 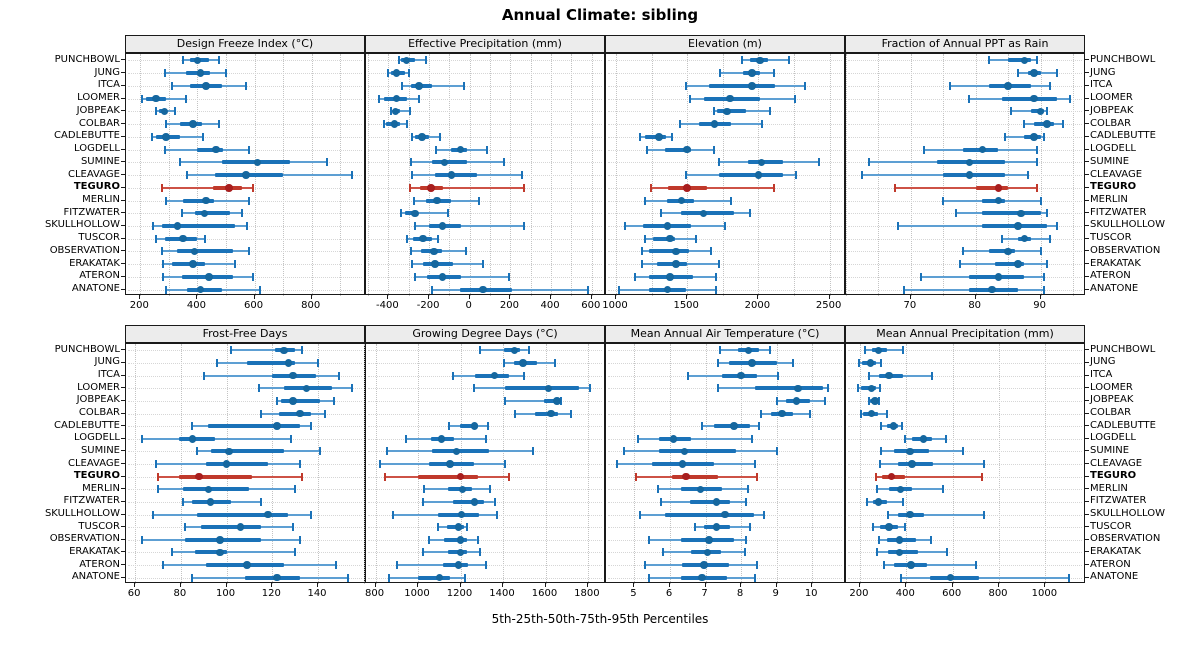 What do you see at coordinates (485, 44) in the screenshot?
I see `panel-strip: Effective Precipitation (mm)` at bounding box center [485, 44].